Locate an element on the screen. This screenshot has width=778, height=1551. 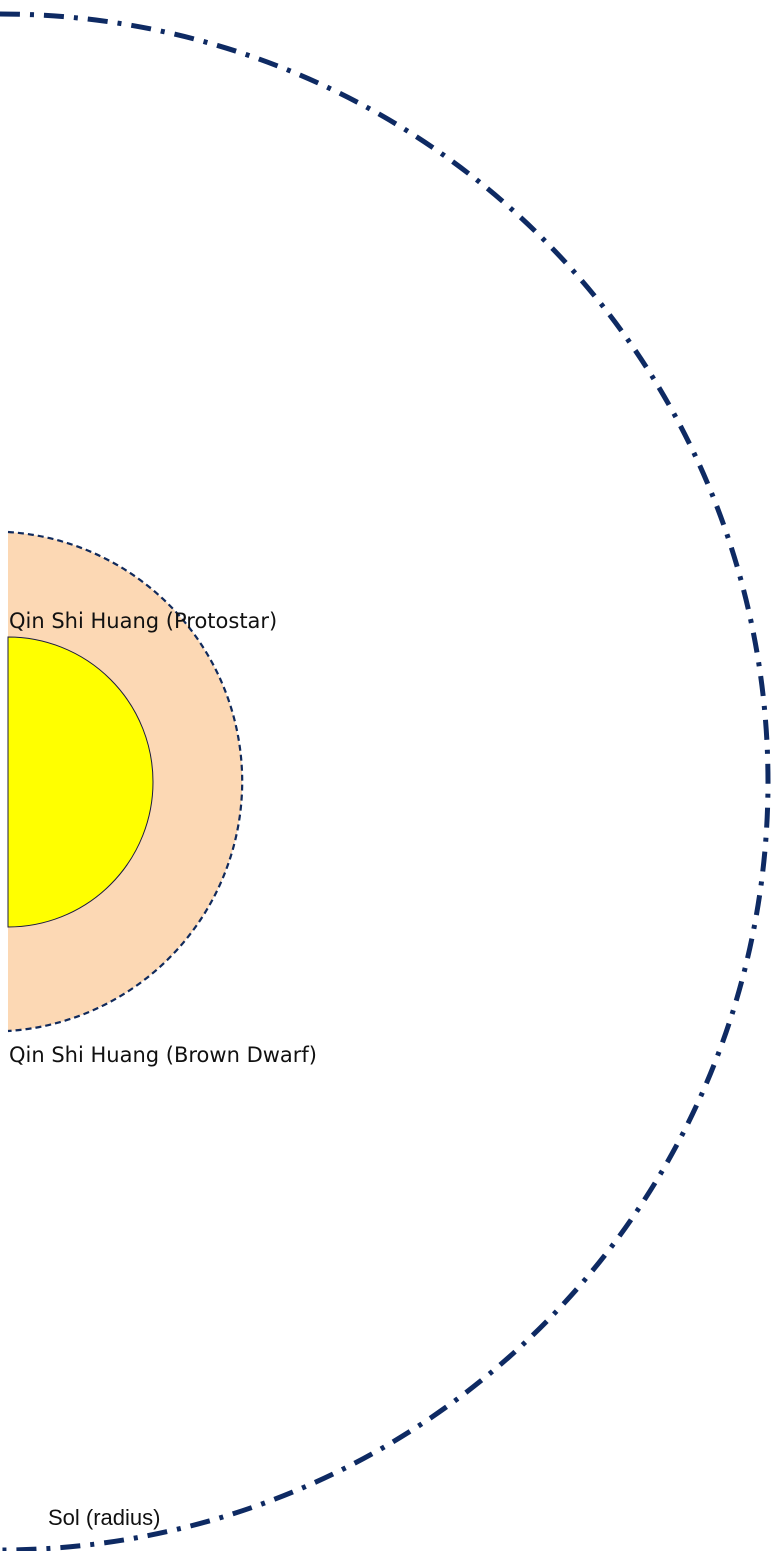
protostar-label: Qin Shi Huang (Protostar) is located at coordinates (143, 621).